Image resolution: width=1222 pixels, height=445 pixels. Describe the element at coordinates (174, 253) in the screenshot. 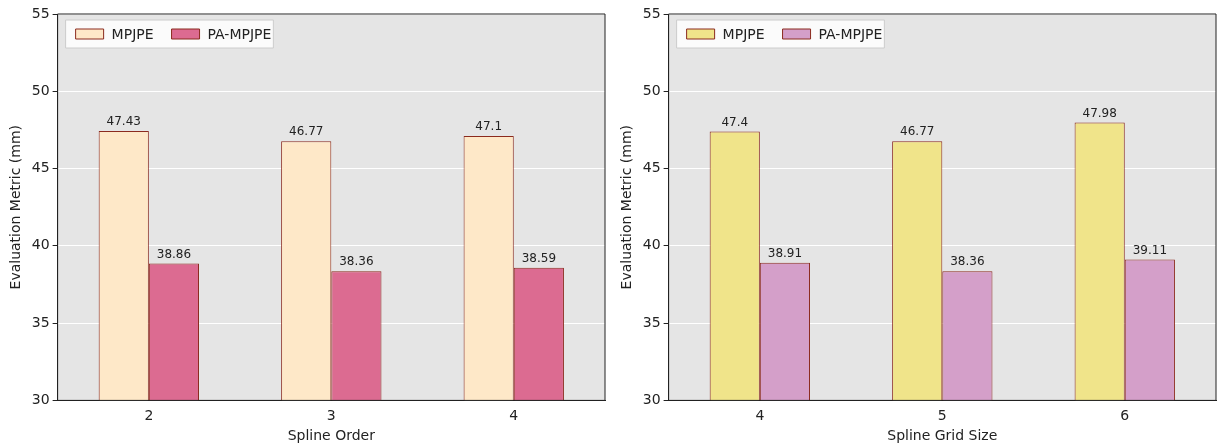

I see `data-label: 38.86` at that location.